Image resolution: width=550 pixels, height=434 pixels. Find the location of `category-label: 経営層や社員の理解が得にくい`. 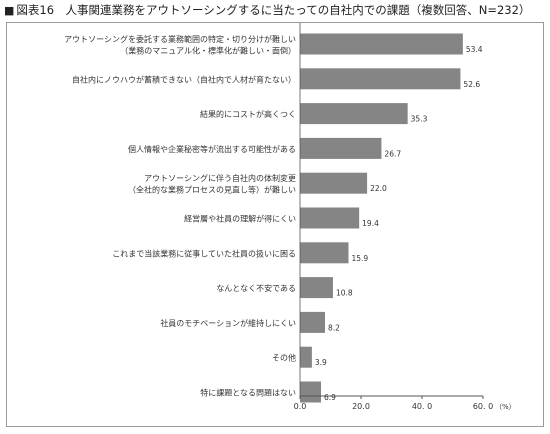

category-label: 経営層や社員の理解が得にくい is located at coordinates (240, 219).